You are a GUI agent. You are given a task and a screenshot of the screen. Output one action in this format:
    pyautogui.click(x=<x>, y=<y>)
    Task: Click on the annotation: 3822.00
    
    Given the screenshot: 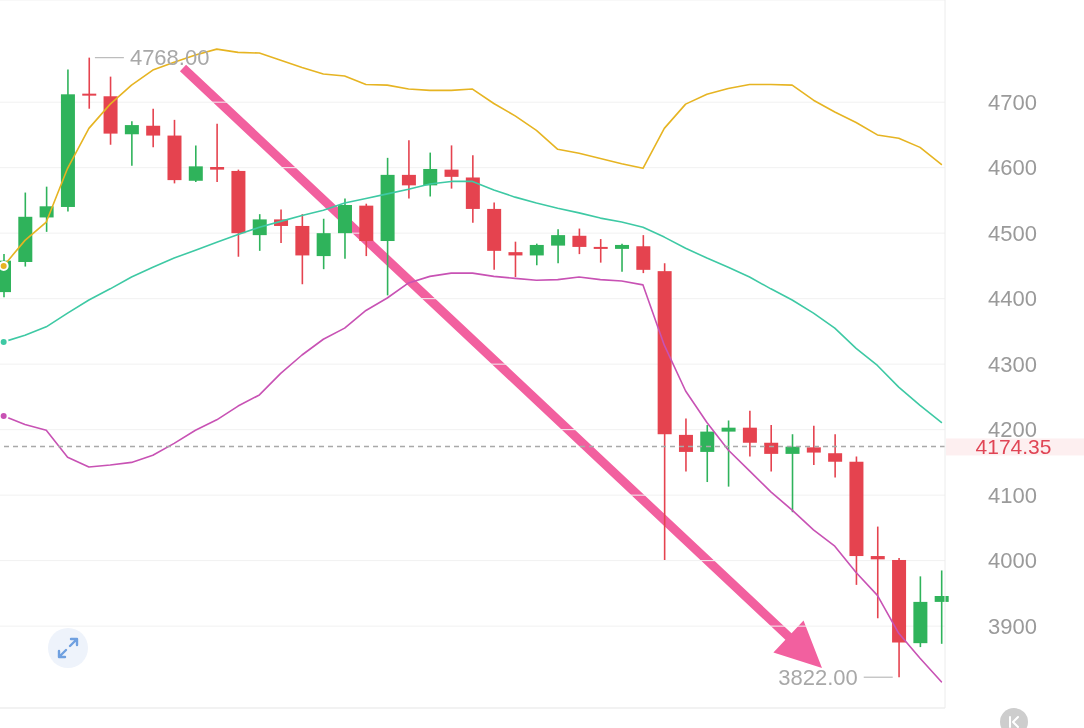 What is the action you would take?
    pyautogui.click(x=818, y=677)
    